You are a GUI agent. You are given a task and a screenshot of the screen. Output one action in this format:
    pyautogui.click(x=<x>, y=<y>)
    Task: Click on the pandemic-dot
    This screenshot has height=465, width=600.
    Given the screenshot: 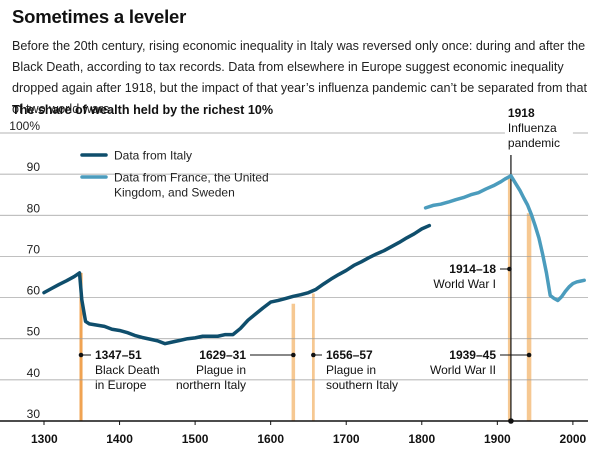 What is the action you would take?
    pyautogui.click(x=511, y=421)
    